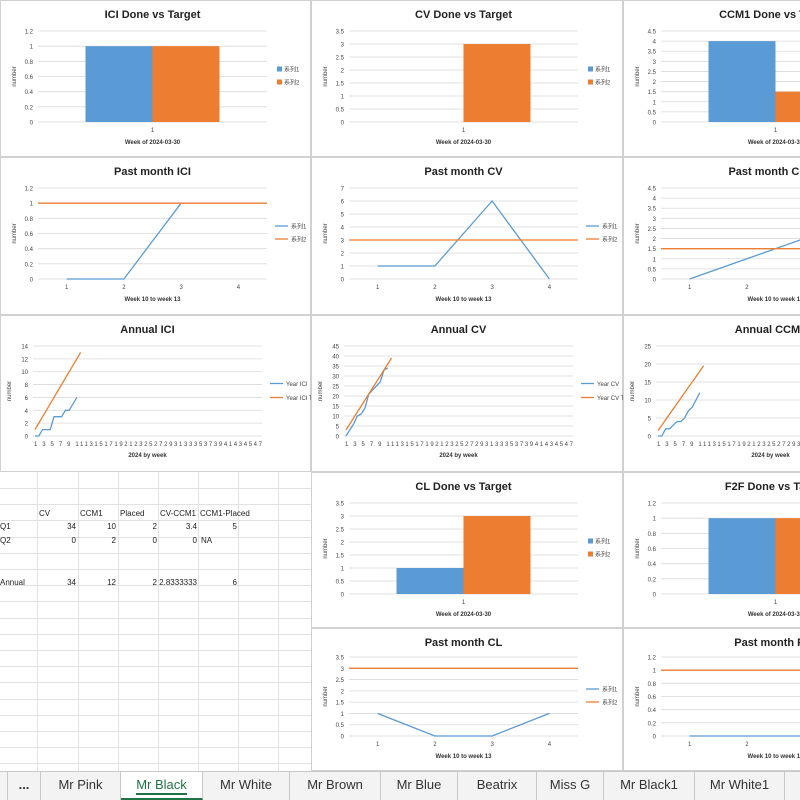 Image resolution: width=800 pixels, height=800 pixels. I want to click on chart-title: Annual CV, so click(459, 330).